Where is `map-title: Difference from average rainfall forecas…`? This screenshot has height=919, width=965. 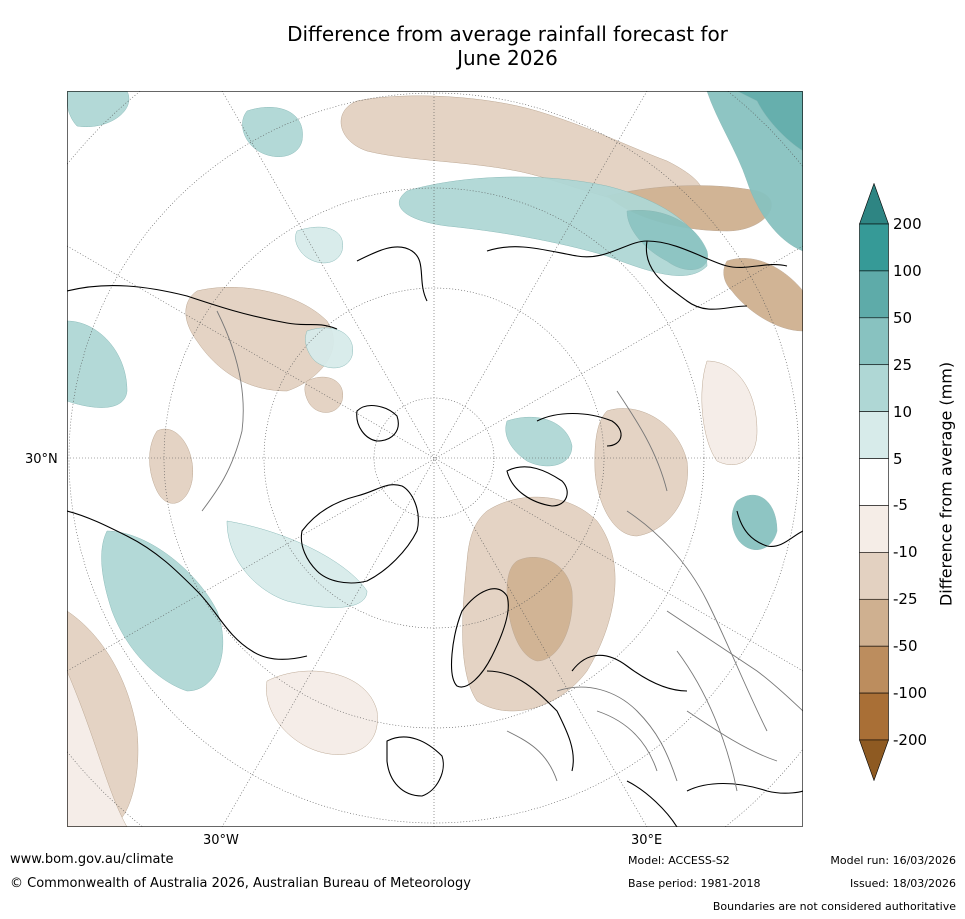
map-title: Difference from average rainfall forecas… is located at coordinates (482, 46).